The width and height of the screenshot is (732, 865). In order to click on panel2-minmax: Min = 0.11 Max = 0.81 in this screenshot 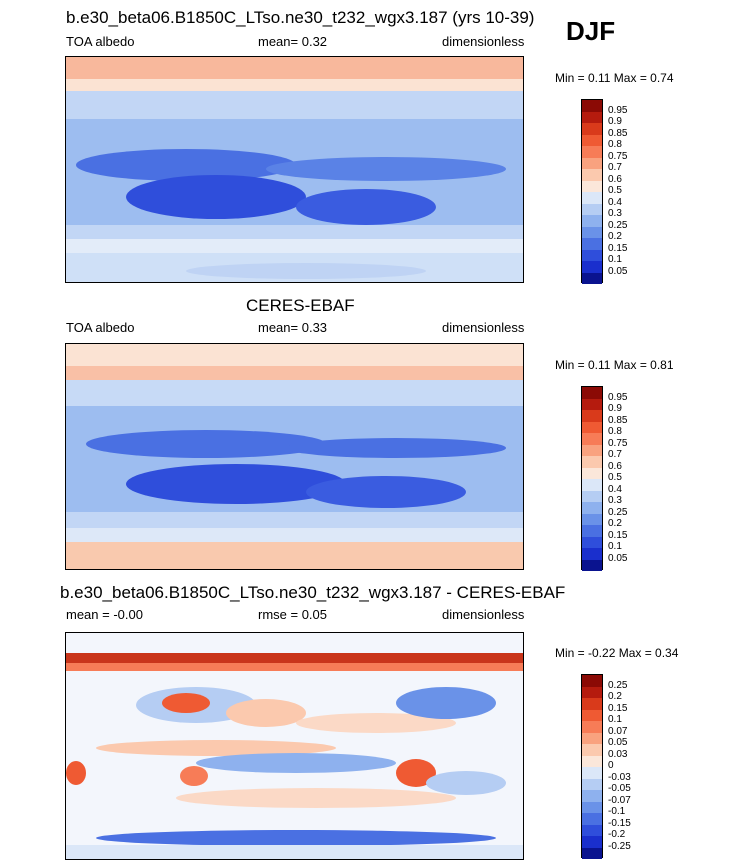, I will do `click(614, 365)`.